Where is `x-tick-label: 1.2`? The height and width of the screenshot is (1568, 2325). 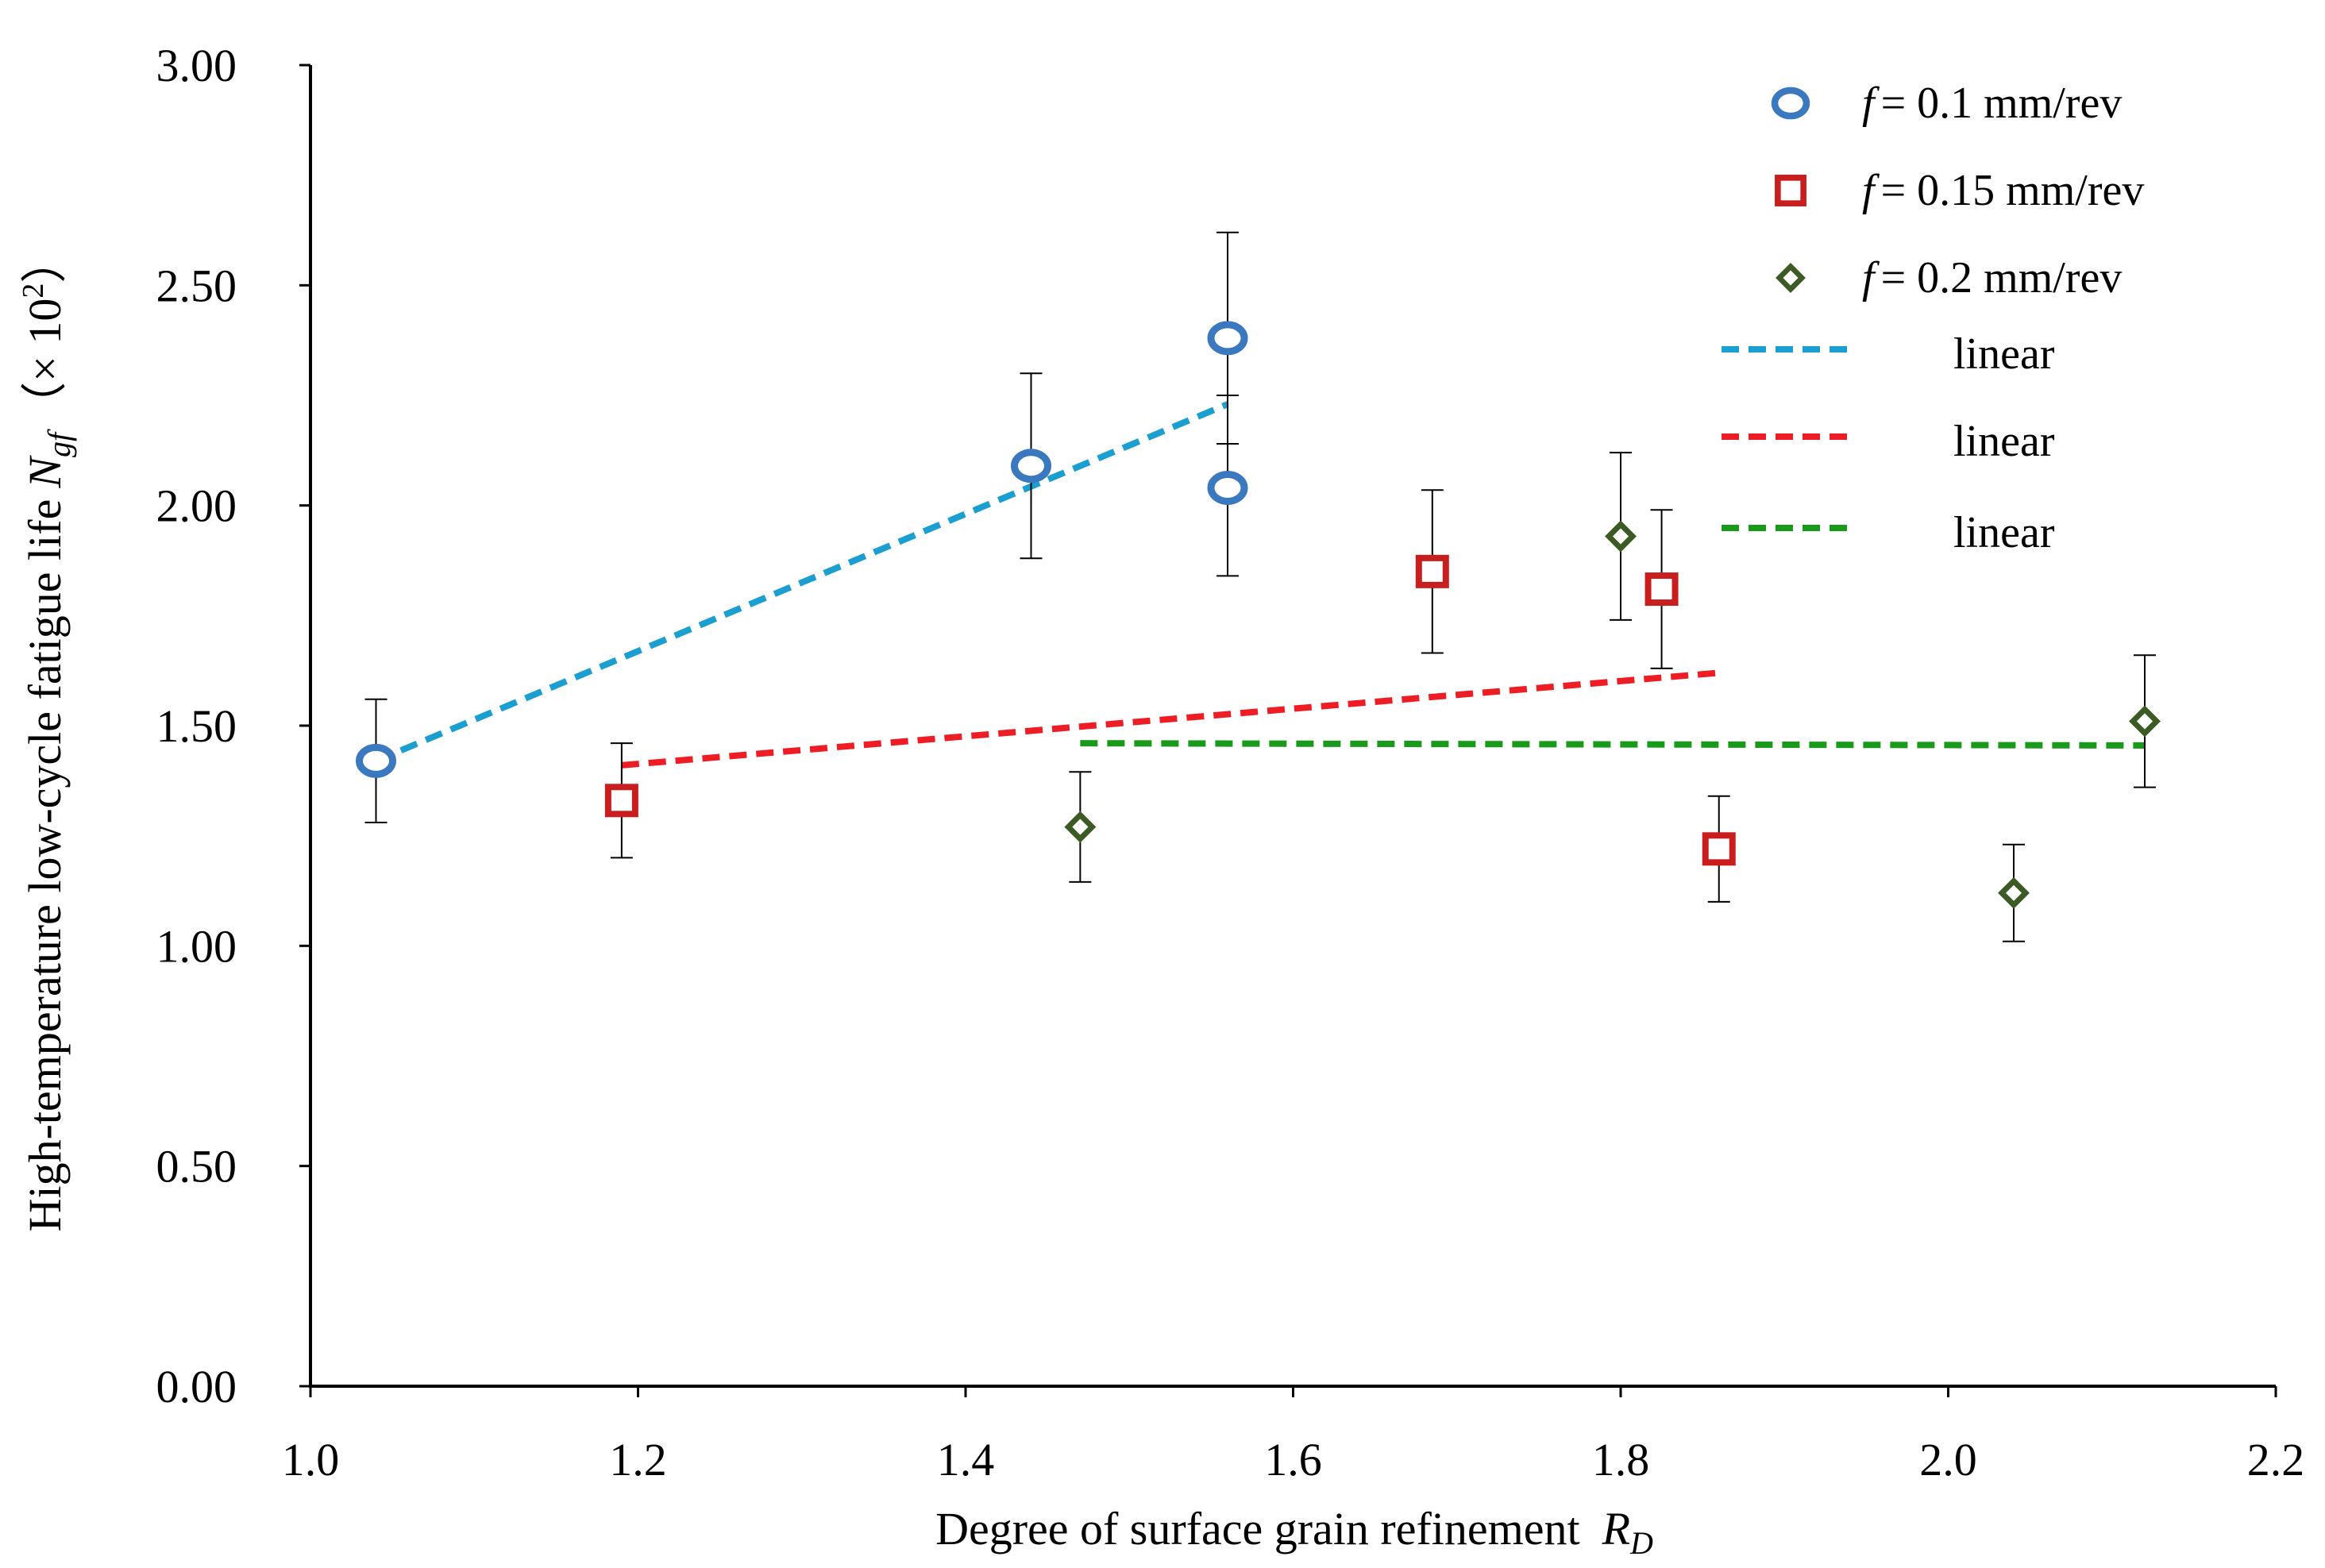 x-tick-label: 1.2 is located at coordinates (638, 1459).